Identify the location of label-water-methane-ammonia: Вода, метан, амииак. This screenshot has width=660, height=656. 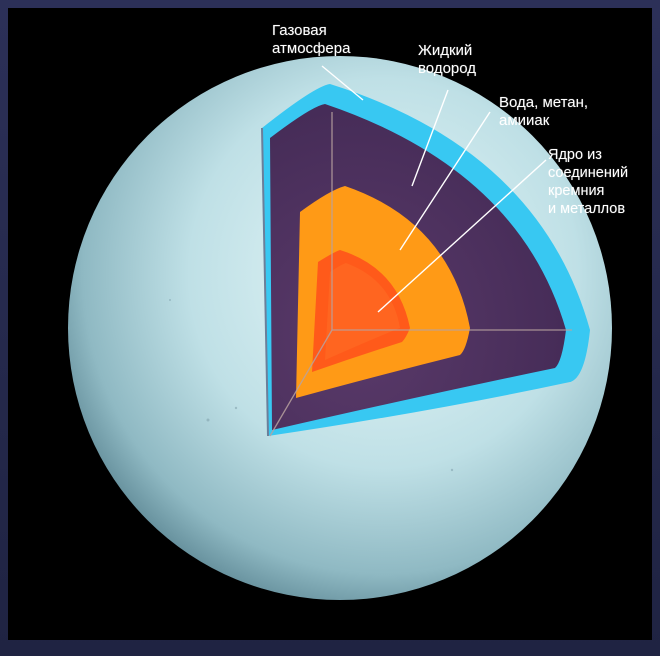
(544, 111).